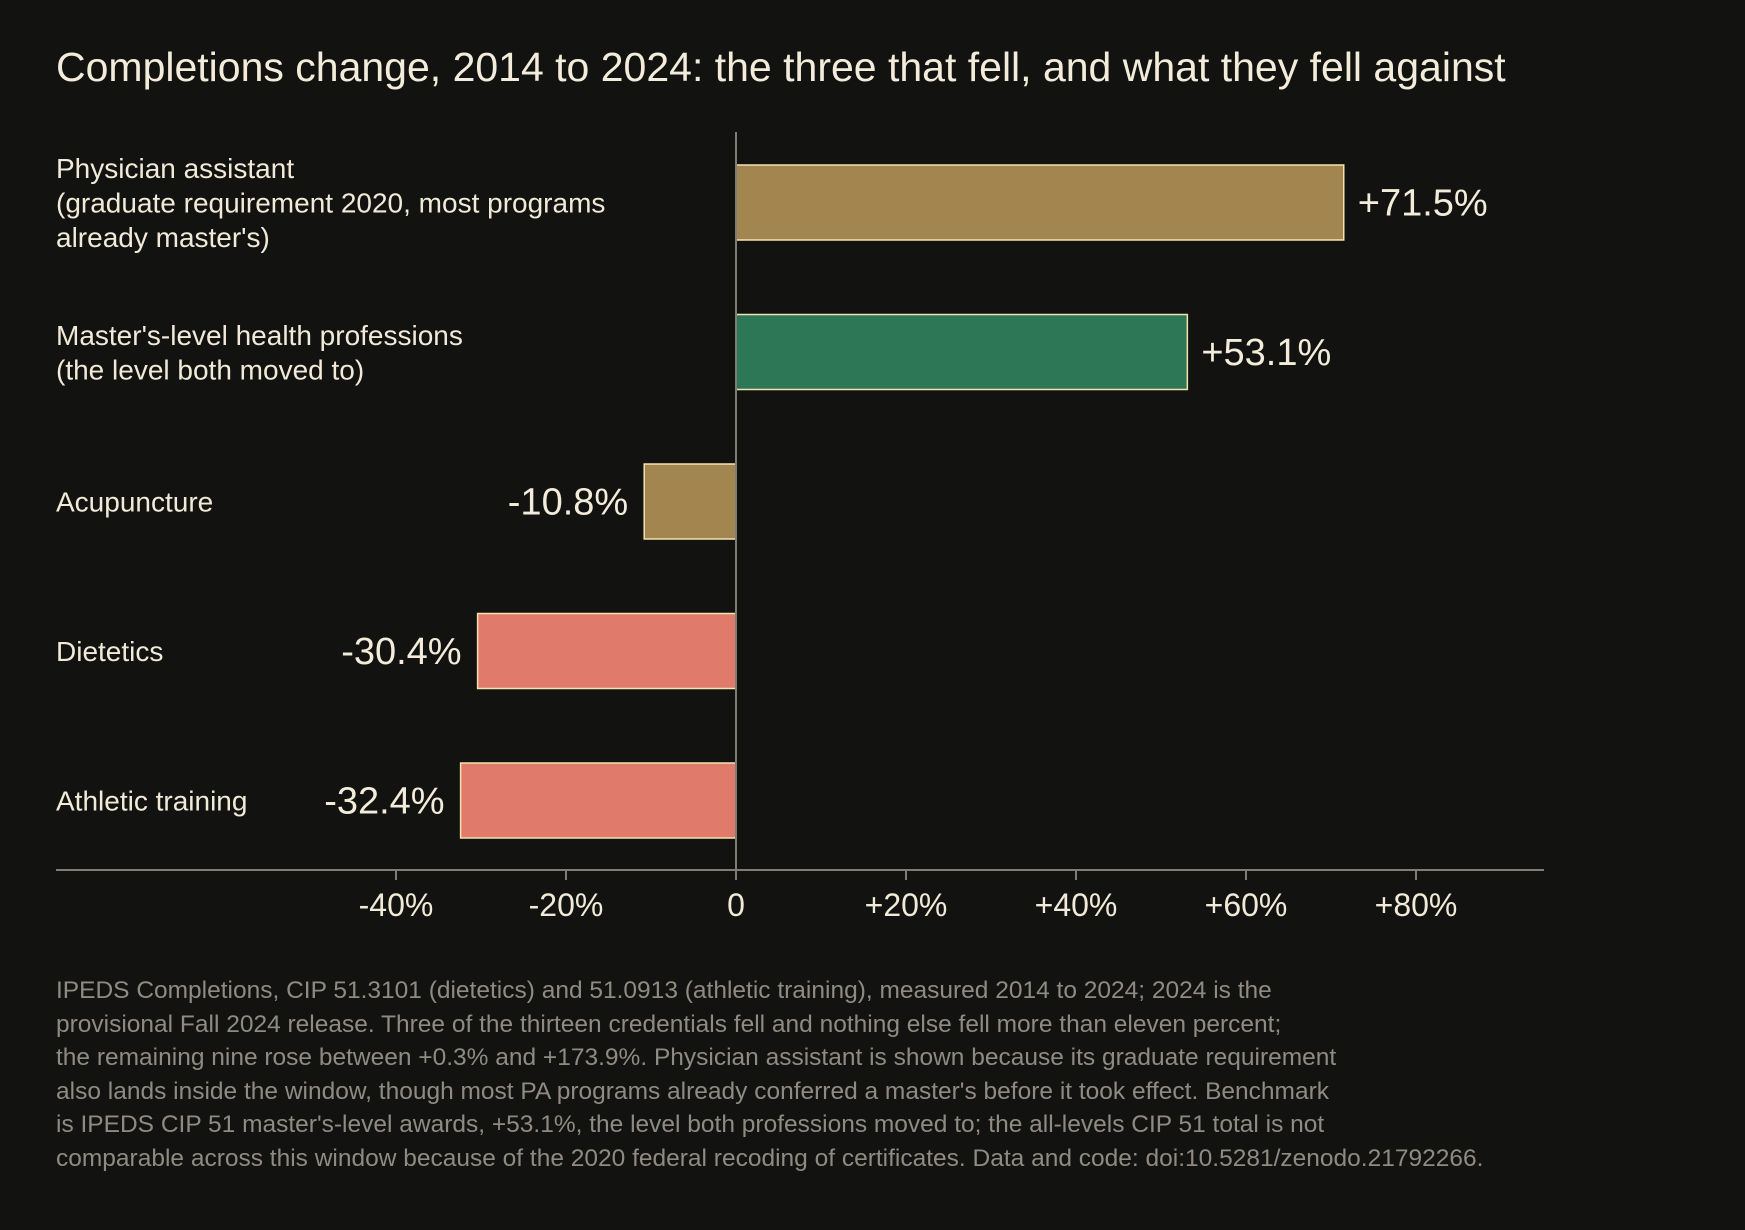  Describe the element at coordinates (259, 335) in the screenshot. I see `category-label-line: Master's-level health professions` at that location.